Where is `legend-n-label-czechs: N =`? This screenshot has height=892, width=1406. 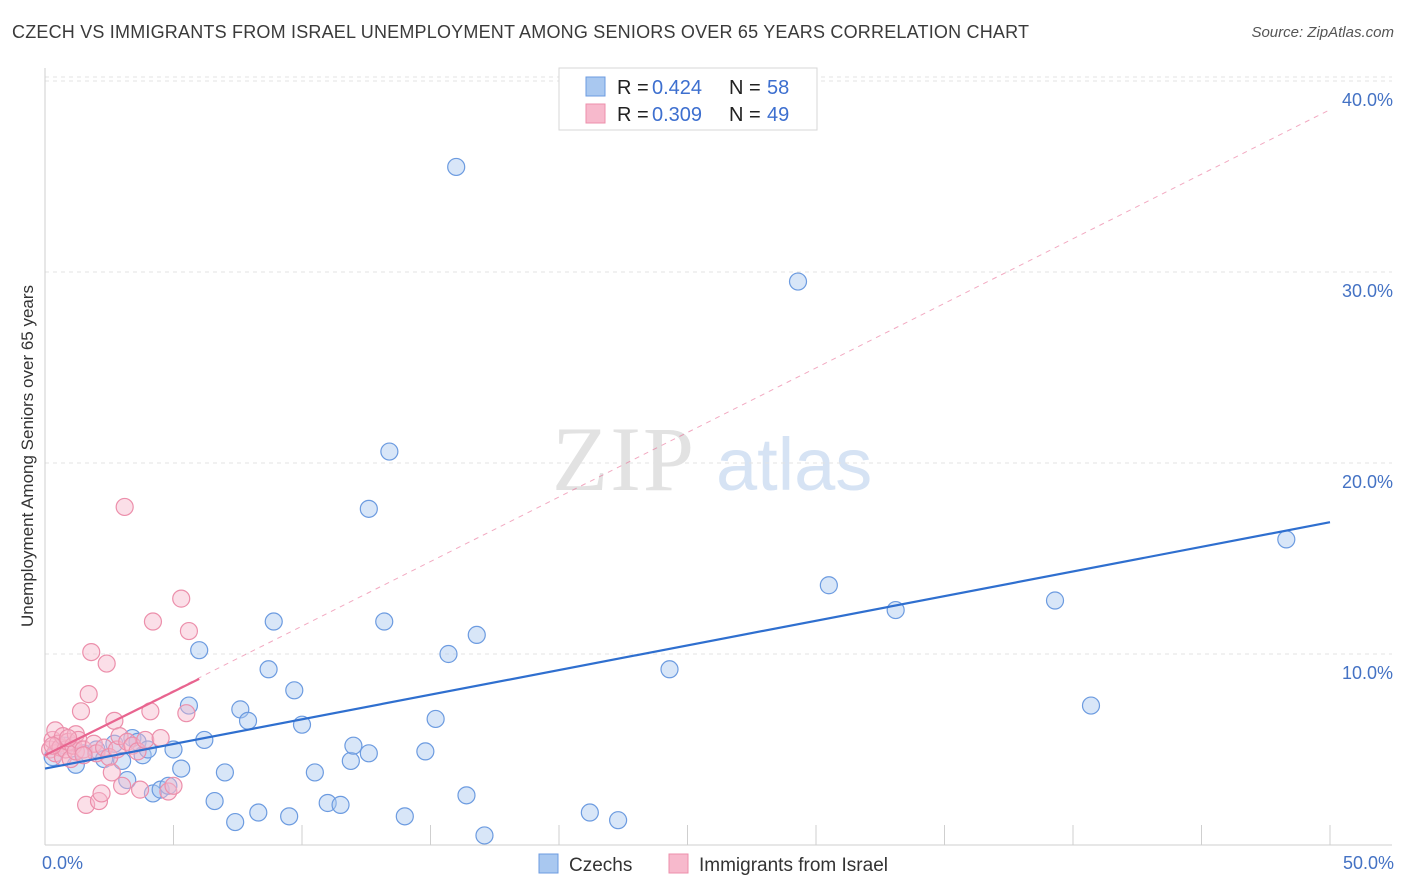 legend-n-label-czechs: N = is located at coordinates (745, 88).